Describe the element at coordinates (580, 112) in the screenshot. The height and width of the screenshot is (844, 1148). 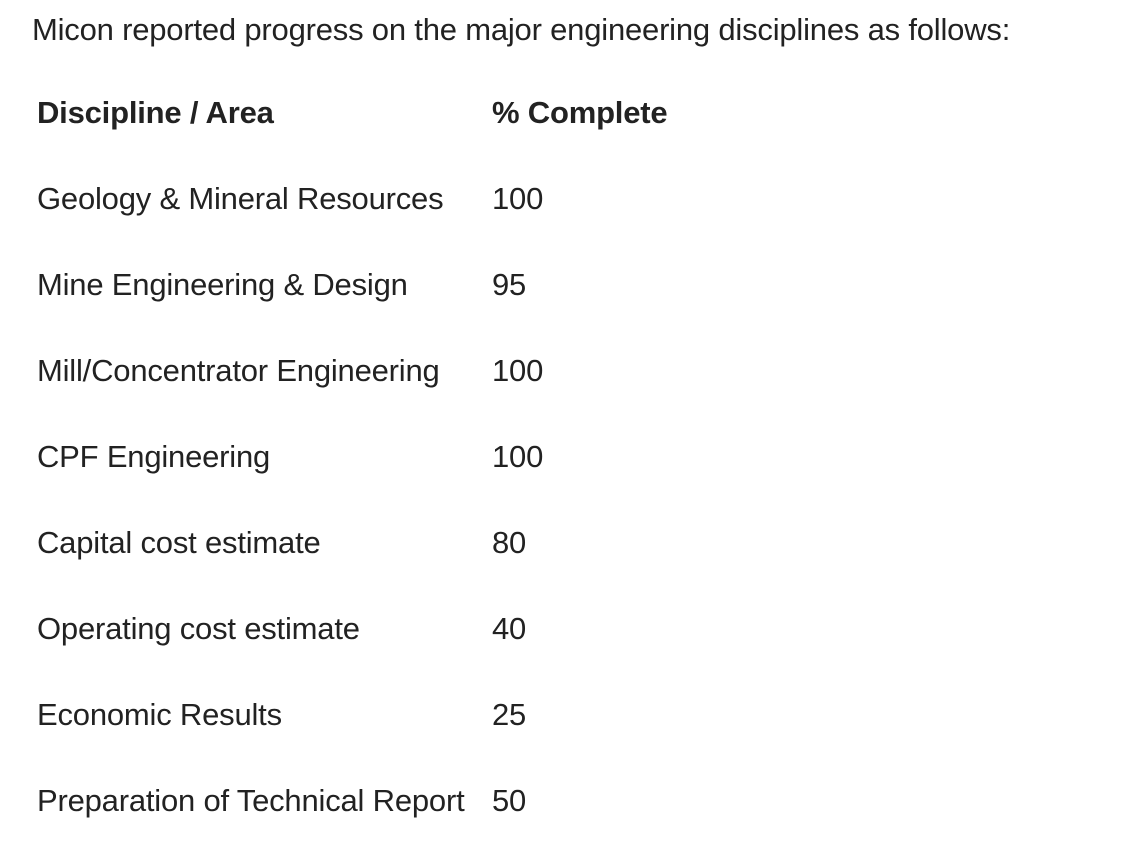
I see `header-percent-complete: % Complete` at that location.